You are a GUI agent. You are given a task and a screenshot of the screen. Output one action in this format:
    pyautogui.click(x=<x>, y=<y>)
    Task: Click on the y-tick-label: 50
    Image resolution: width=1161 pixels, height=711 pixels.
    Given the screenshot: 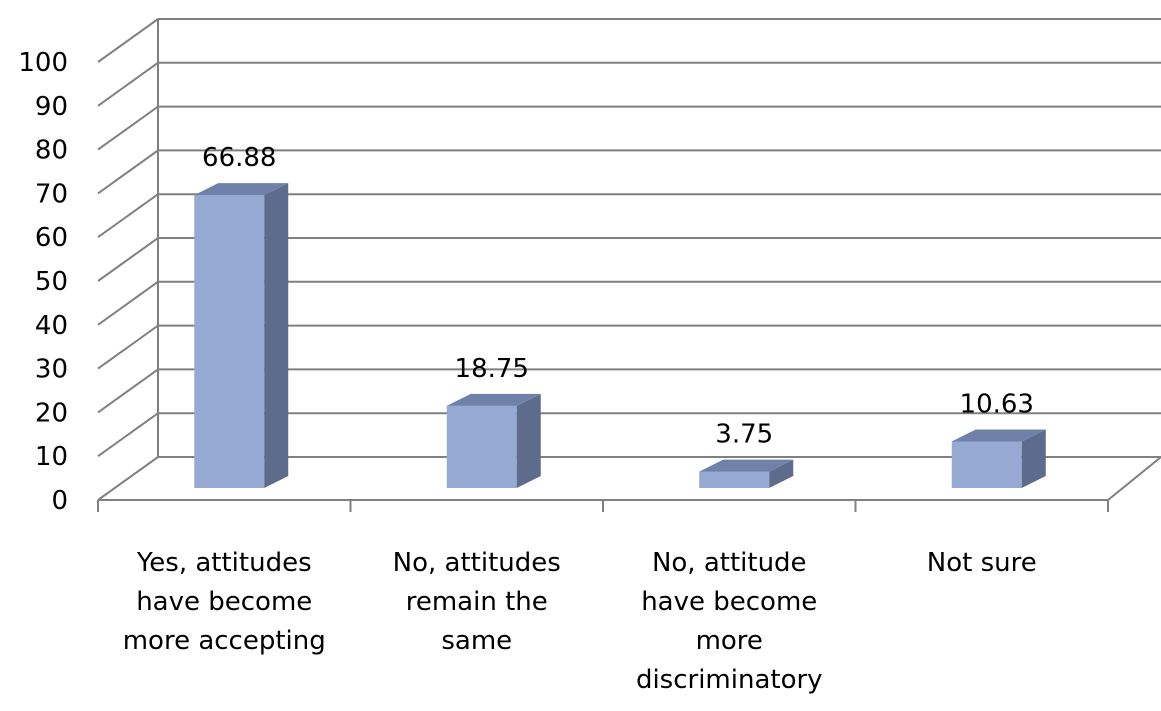 What is the action you would take?
    pyautogui.click(x=51, y=282)
    